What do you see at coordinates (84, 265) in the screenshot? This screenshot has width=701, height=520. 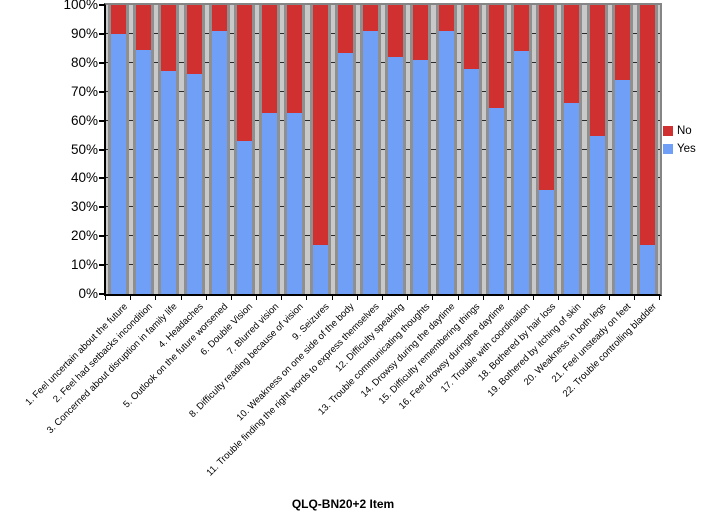 I see `y-tick-label-10: 10%` at bounding box center [84, 265].